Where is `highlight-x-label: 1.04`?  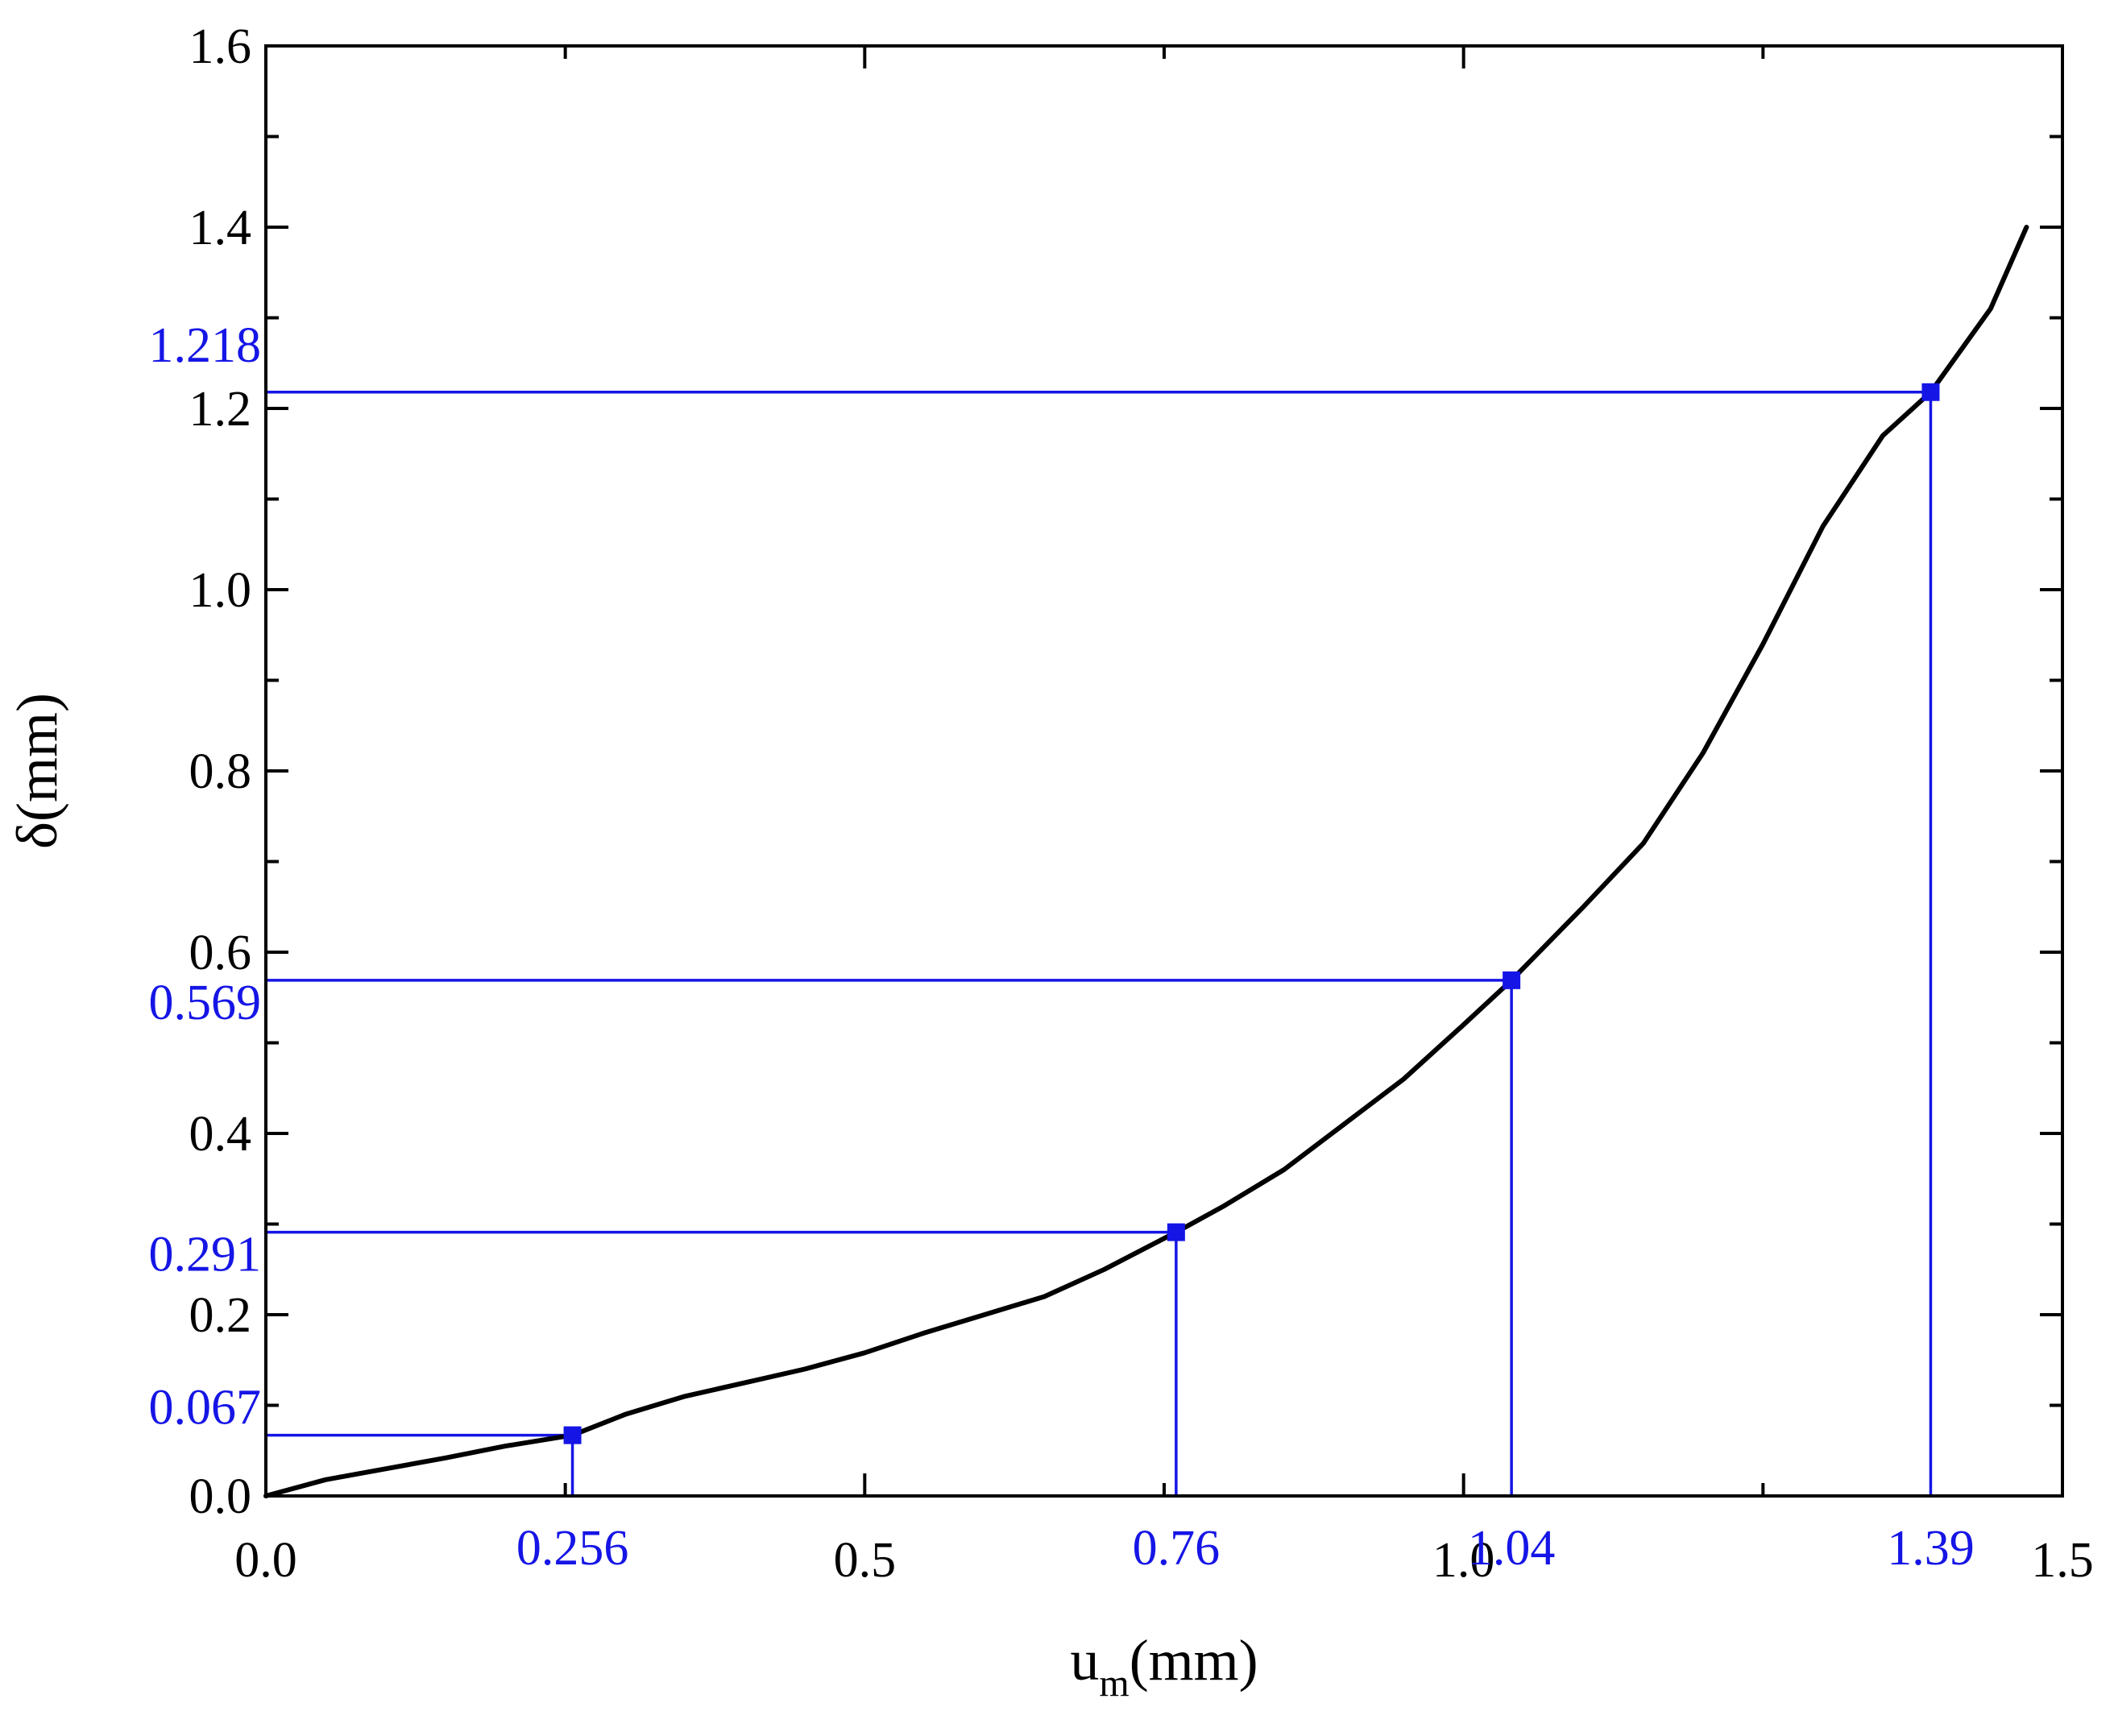 highlight-x-label: 1.04 is located at coordinates (1512, 1549).